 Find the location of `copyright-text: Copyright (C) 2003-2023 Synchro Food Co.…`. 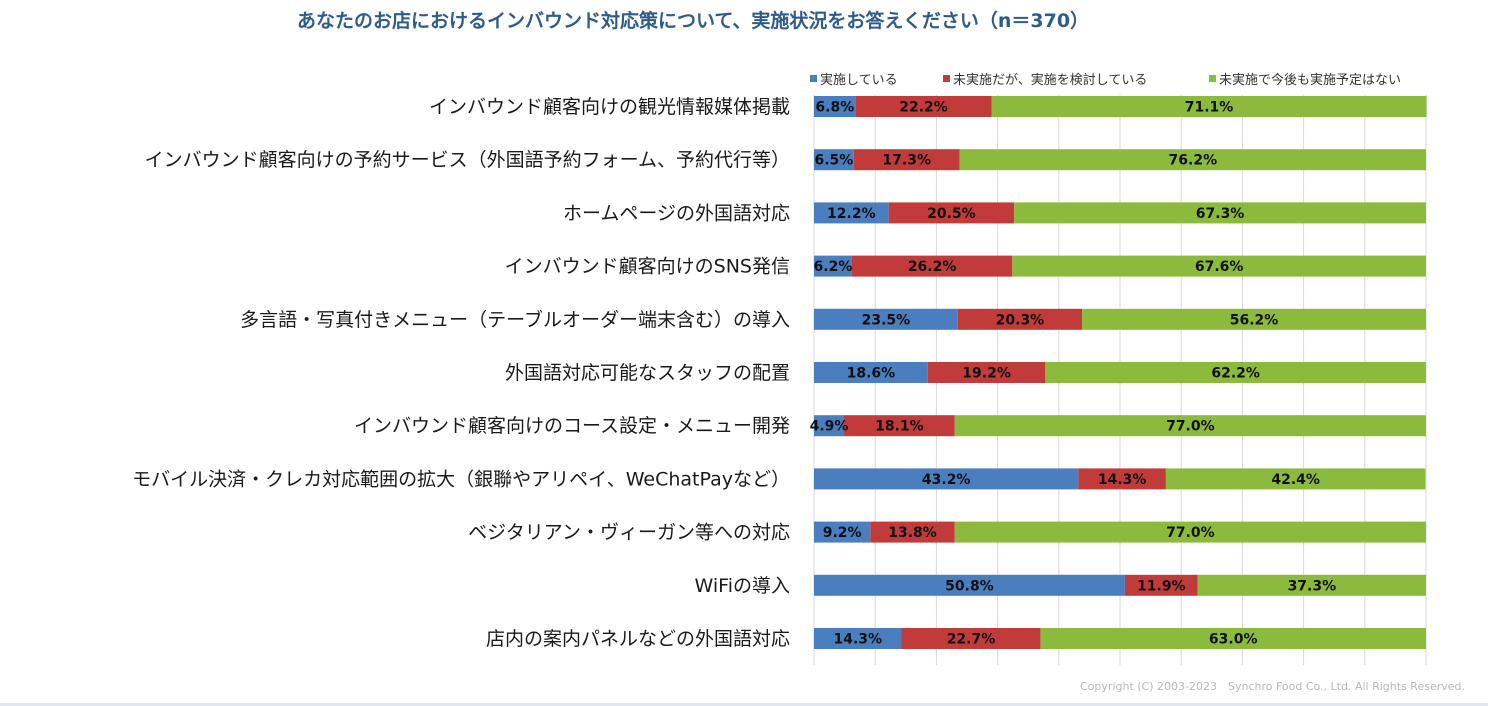

copyright-text: Copyright (C) 2003-2023 Synchro Food Co.… is located at coordinates (1272, 686).